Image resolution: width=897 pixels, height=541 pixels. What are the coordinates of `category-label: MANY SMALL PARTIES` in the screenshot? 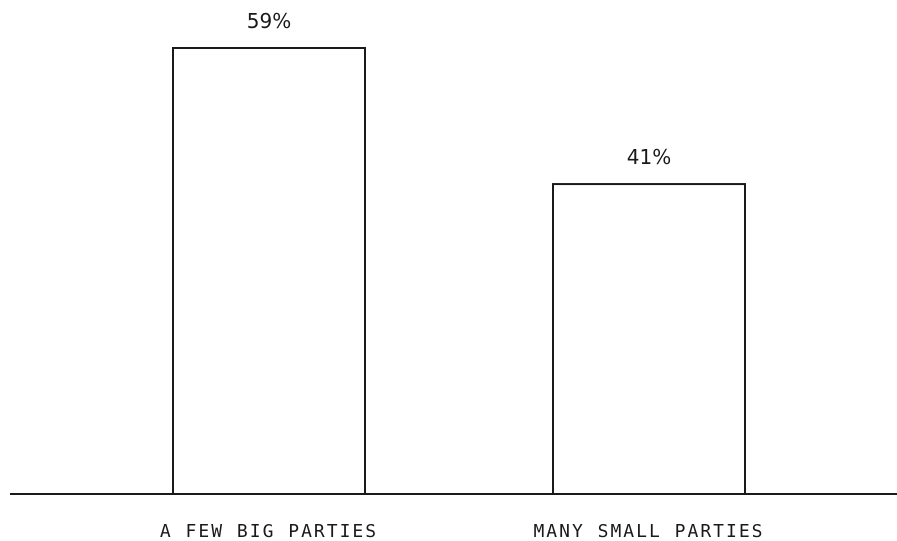 It's located at (648, 531).